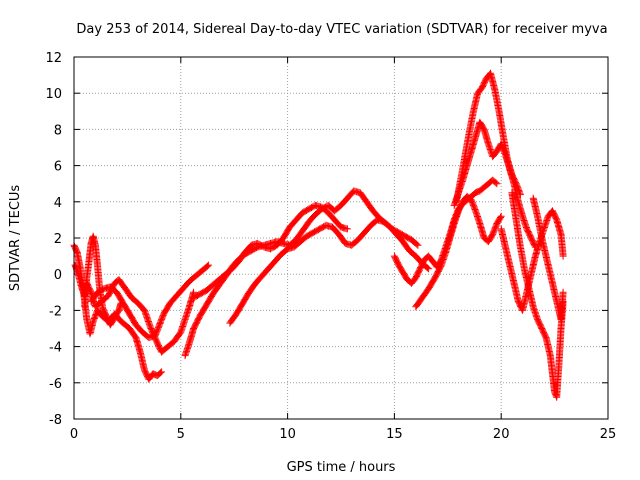 This screenshot has height=480, width=640. Describe the element at coordinates (55, 348) in the screenshot. I see `y-tick-label: -4` at that location.